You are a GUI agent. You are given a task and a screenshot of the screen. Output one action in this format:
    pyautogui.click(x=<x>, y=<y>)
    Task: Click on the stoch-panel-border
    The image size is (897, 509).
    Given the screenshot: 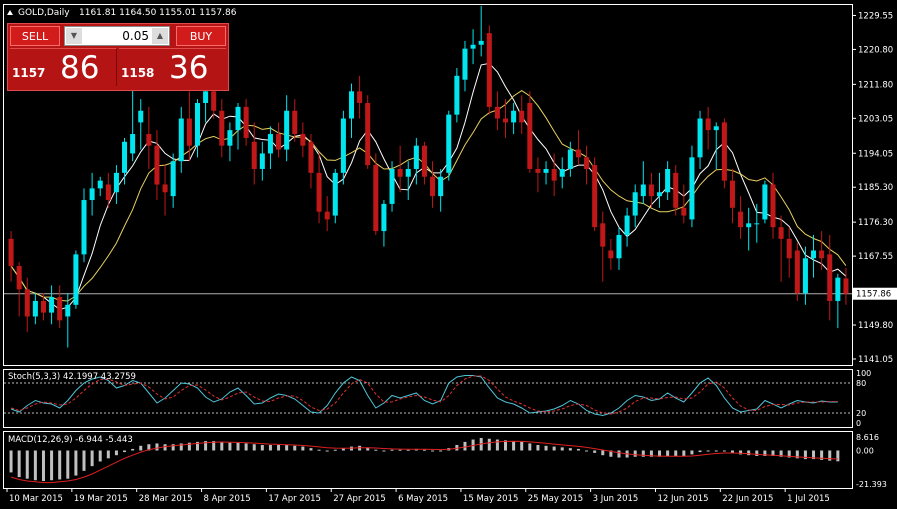 What is the action you would take?
    pyautogui.click(x=428, y=398)
    